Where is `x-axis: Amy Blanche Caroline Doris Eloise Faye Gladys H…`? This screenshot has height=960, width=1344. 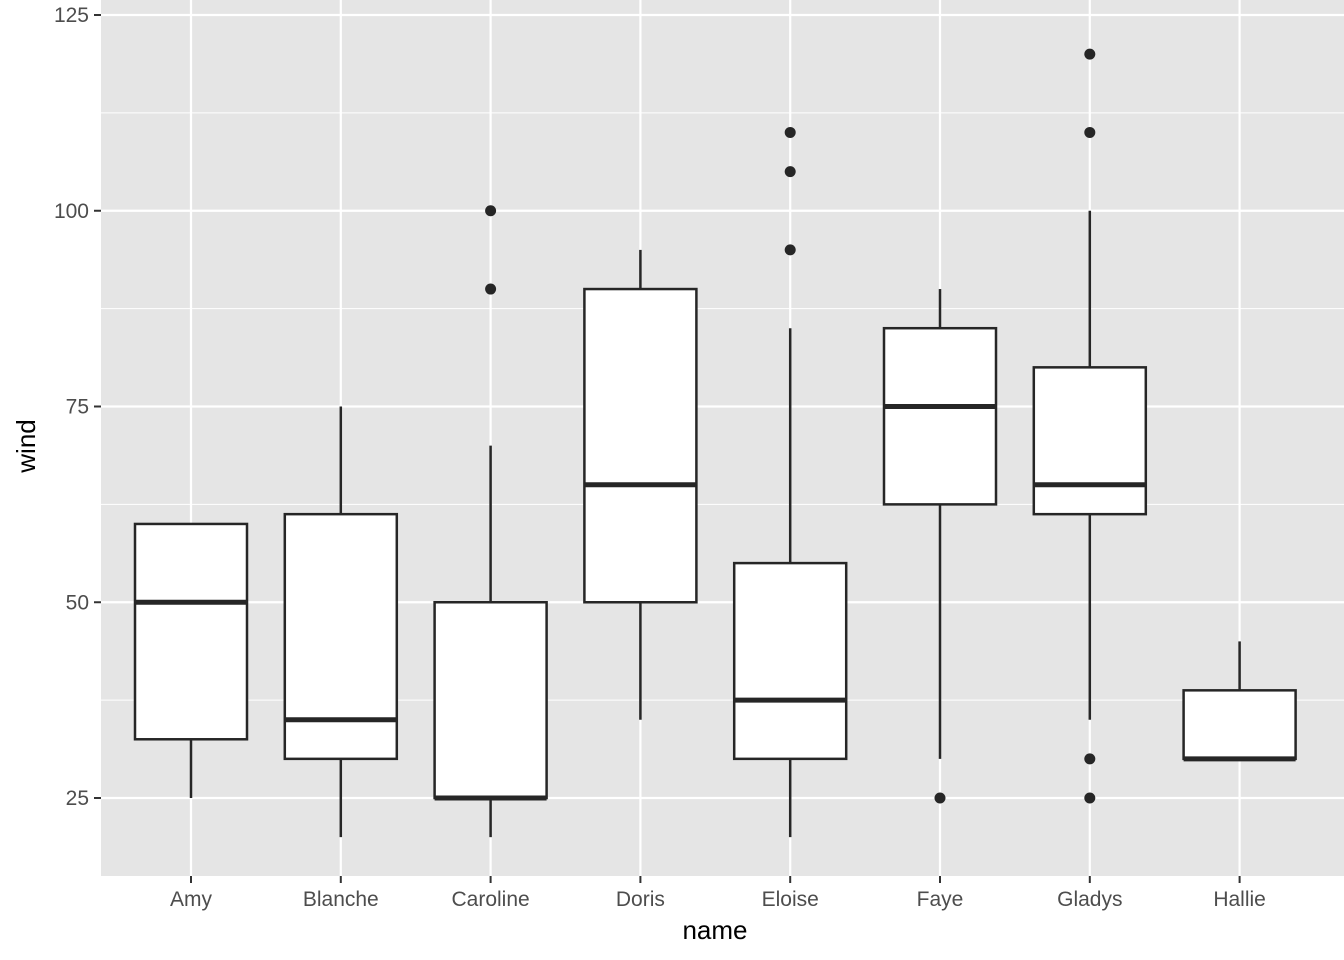 x-axis: Amy Blanche Caroline Doris Eloise Faye Gladys H… is located at coordinates (718, 893).